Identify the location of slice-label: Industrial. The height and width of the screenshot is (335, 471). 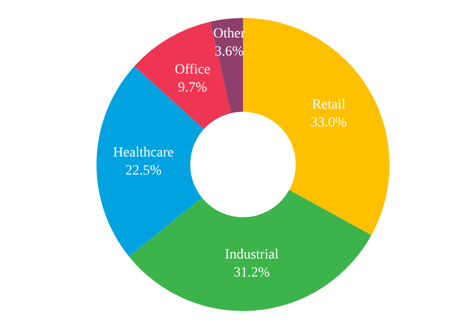
(251, 254).